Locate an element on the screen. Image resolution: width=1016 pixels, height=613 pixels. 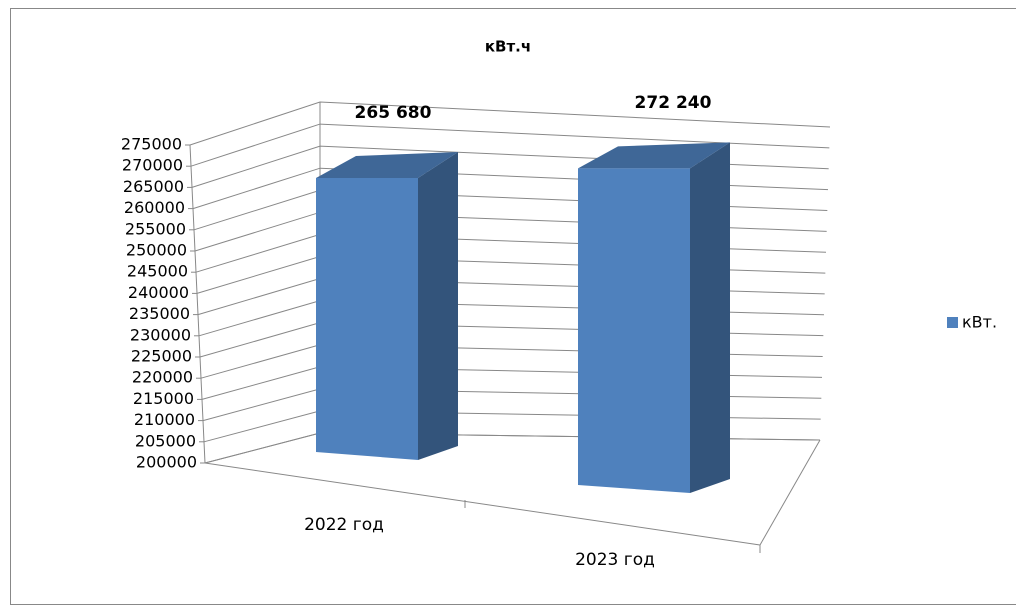
chart-title: кВт.ч is located at coordinates (508, 47).